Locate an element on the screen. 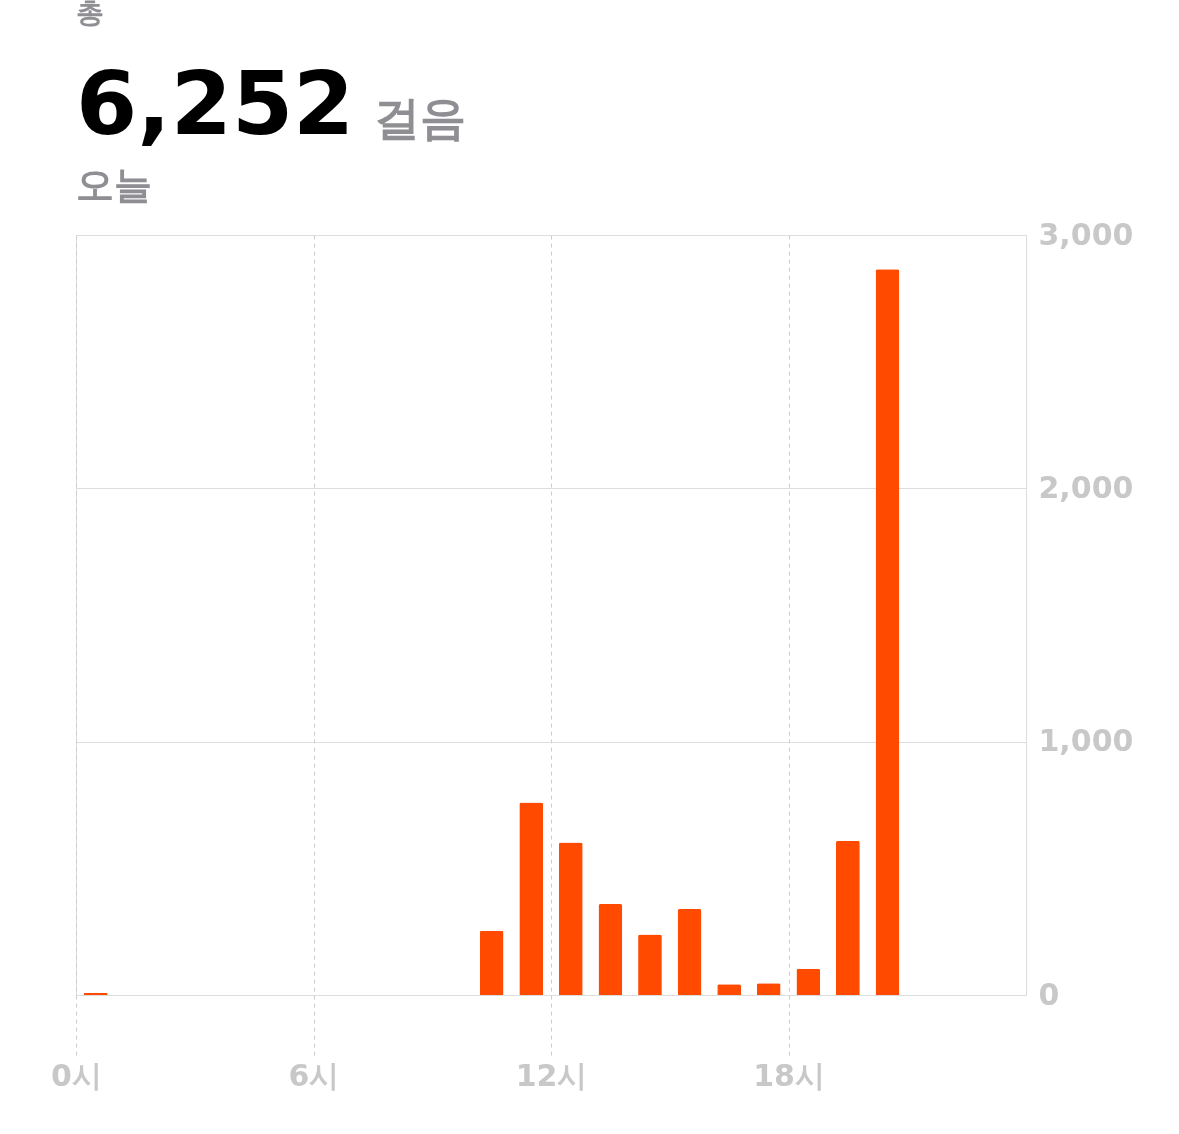 The image size is (1179, 1134). text: 오늘 is located at coordinates (114, 185).